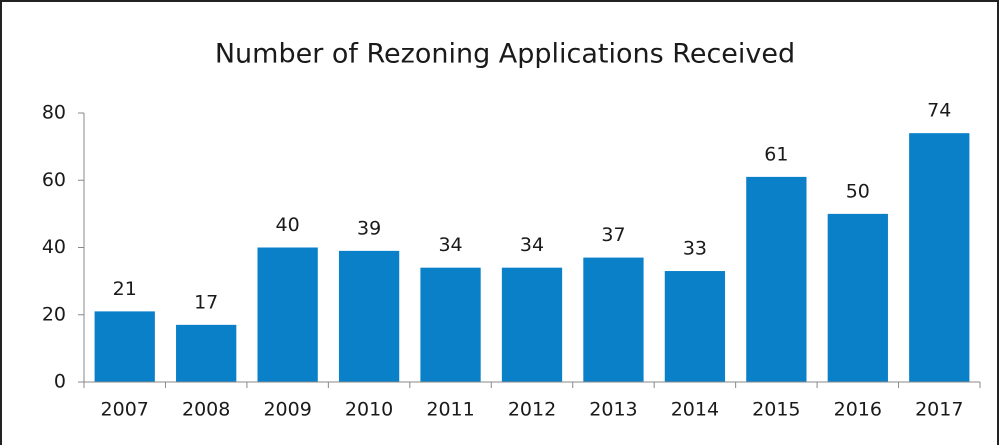  I want to click on data-label: 61, so click(776, 154).